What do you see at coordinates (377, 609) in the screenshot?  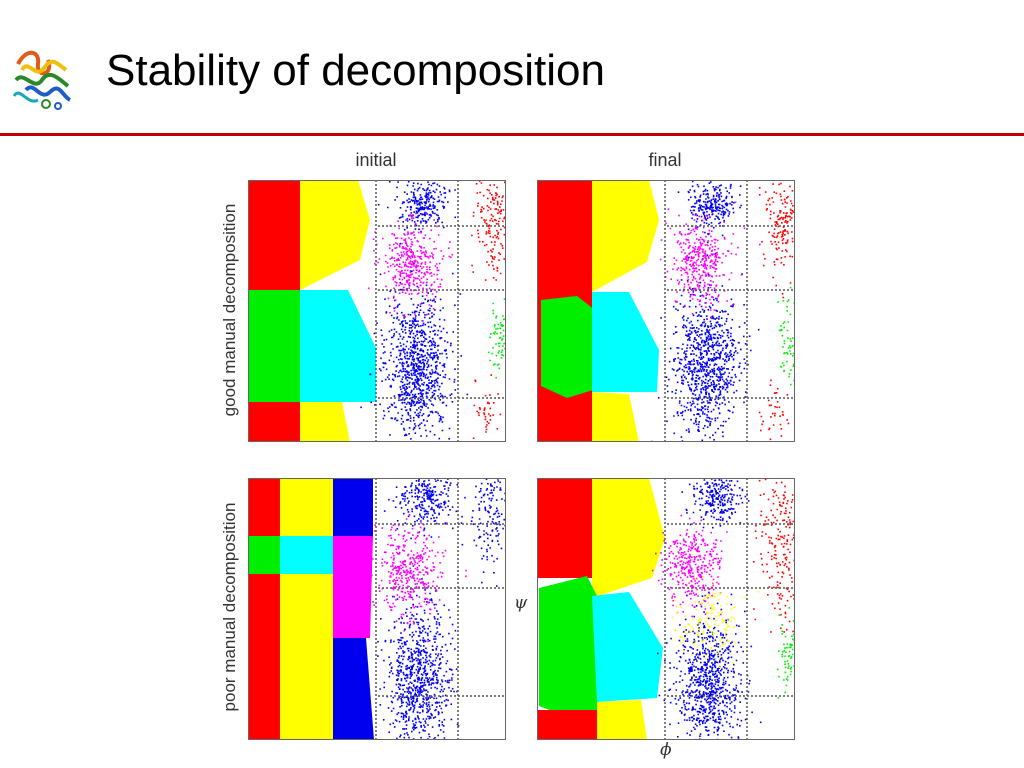 I see `panel-poor-initial` at bounding box center [377, 609].